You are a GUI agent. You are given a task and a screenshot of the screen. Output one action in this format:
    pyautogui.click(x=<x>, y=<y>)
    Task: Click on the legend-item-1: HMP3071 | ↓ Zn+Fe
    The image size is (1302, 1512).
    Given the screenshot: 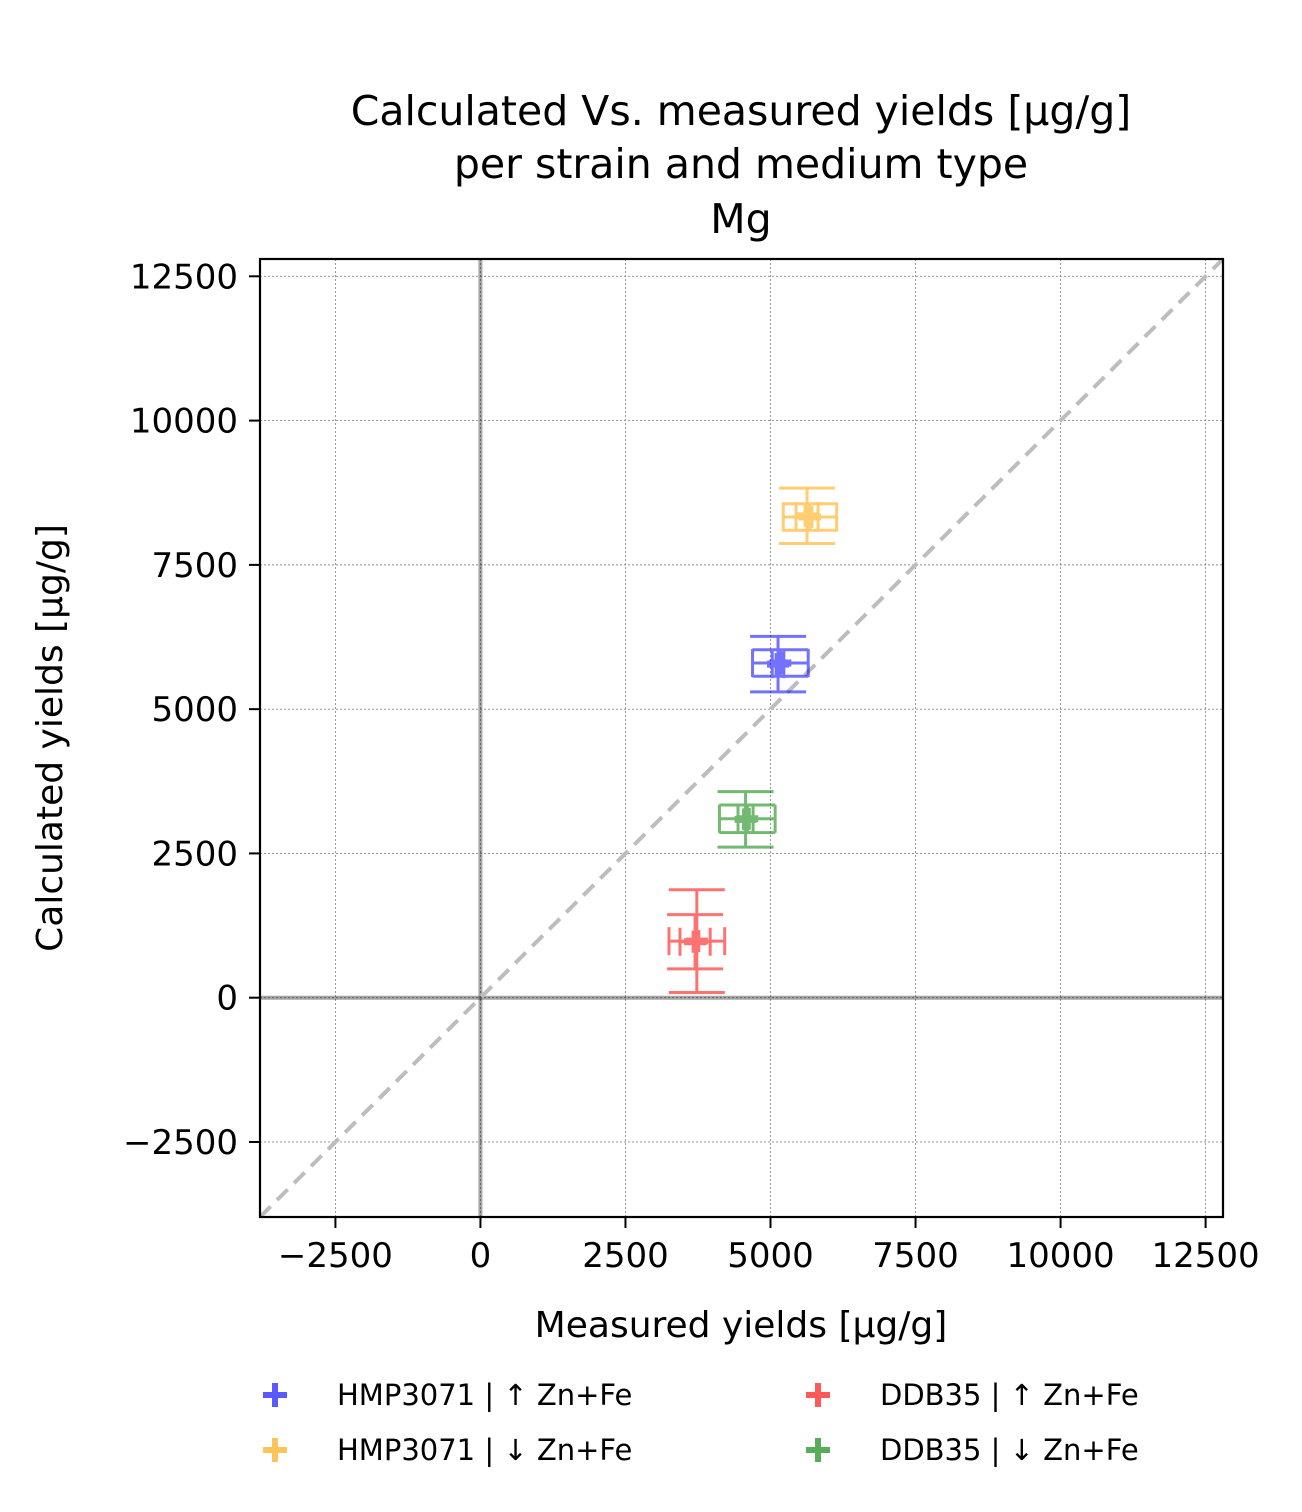 What is the action you would take?
    pyautogui.click(x=447, y=1450)
    